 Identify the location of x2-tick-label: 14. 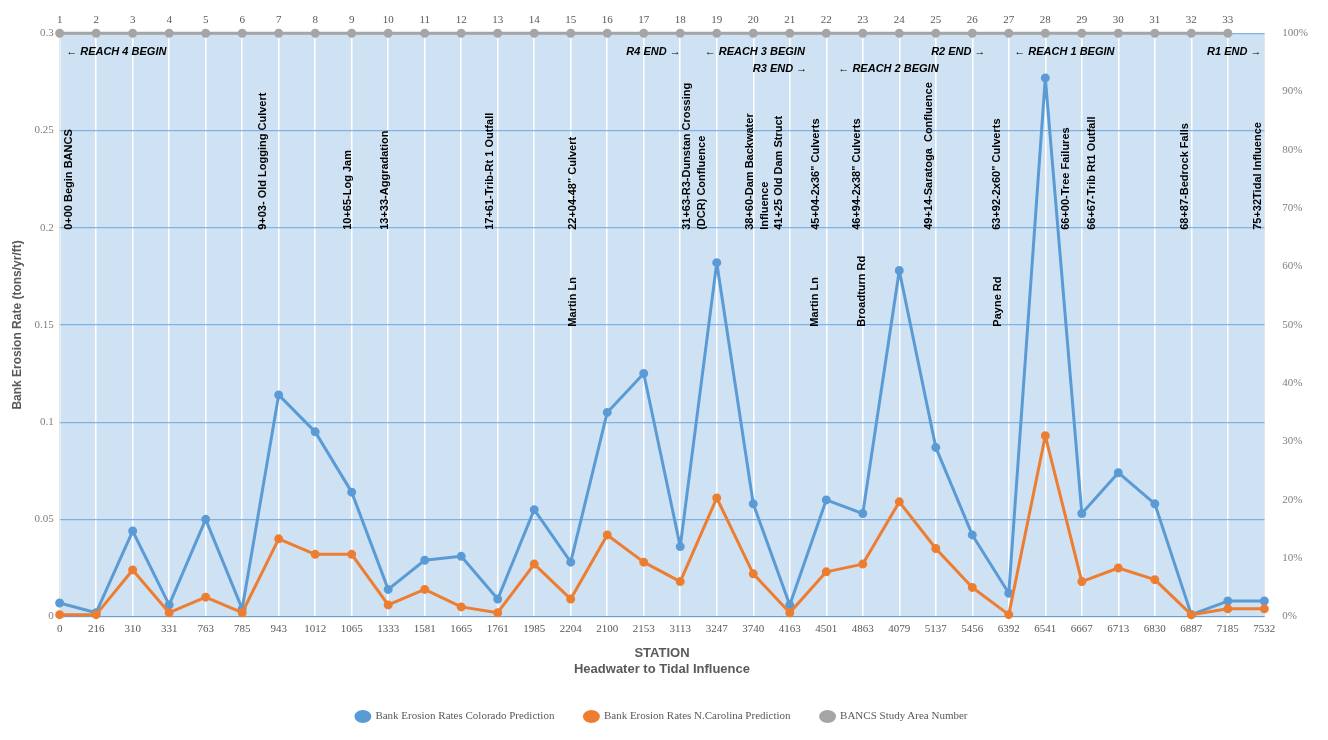
(534, 19).